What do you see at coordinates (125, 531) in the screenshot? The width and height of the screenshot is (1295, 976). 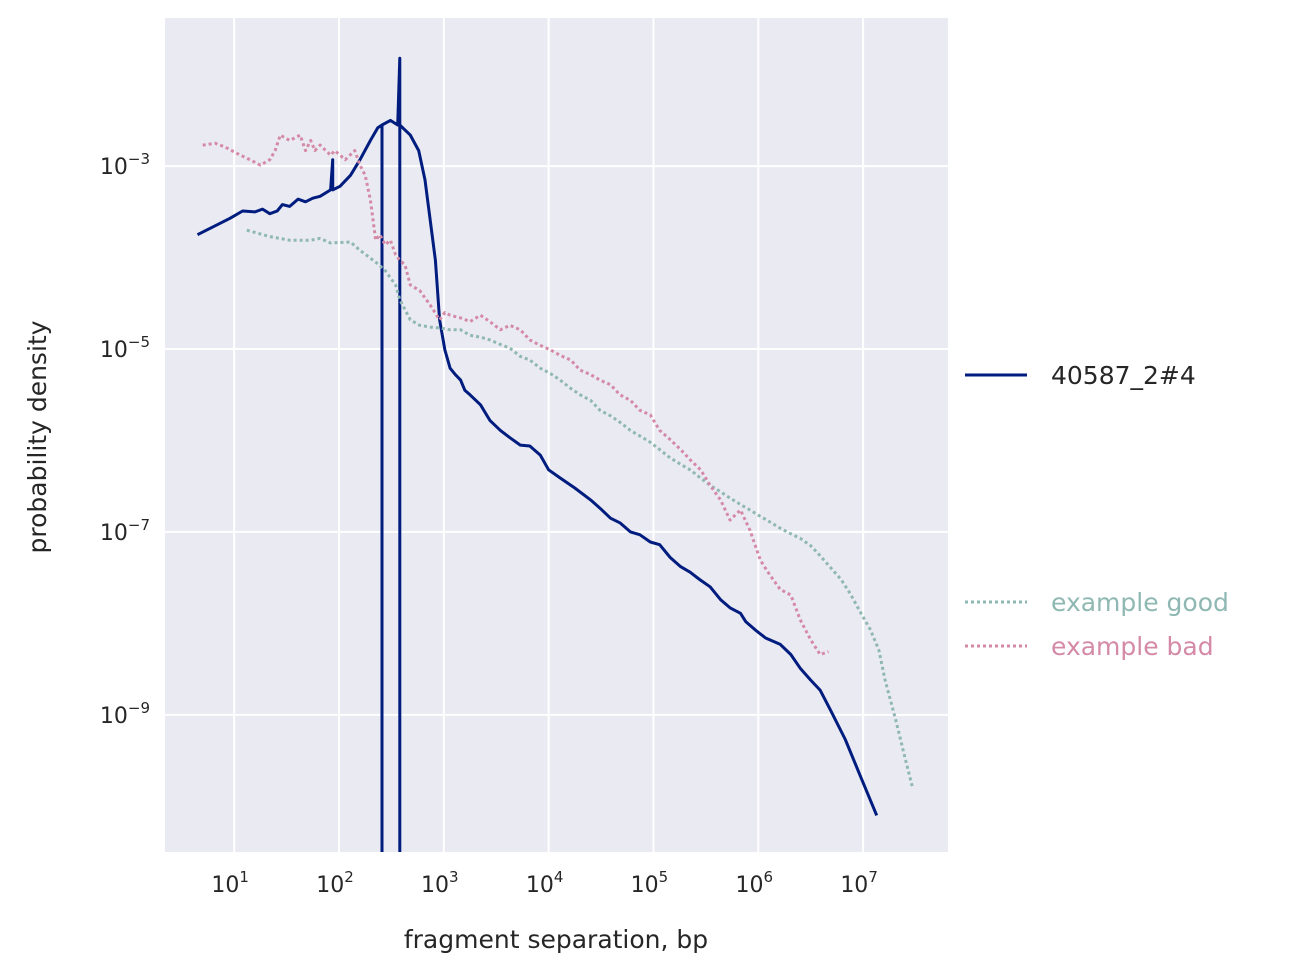 I see `y-tick-label: 10⁻⁷` at bounding box center [125, 531].